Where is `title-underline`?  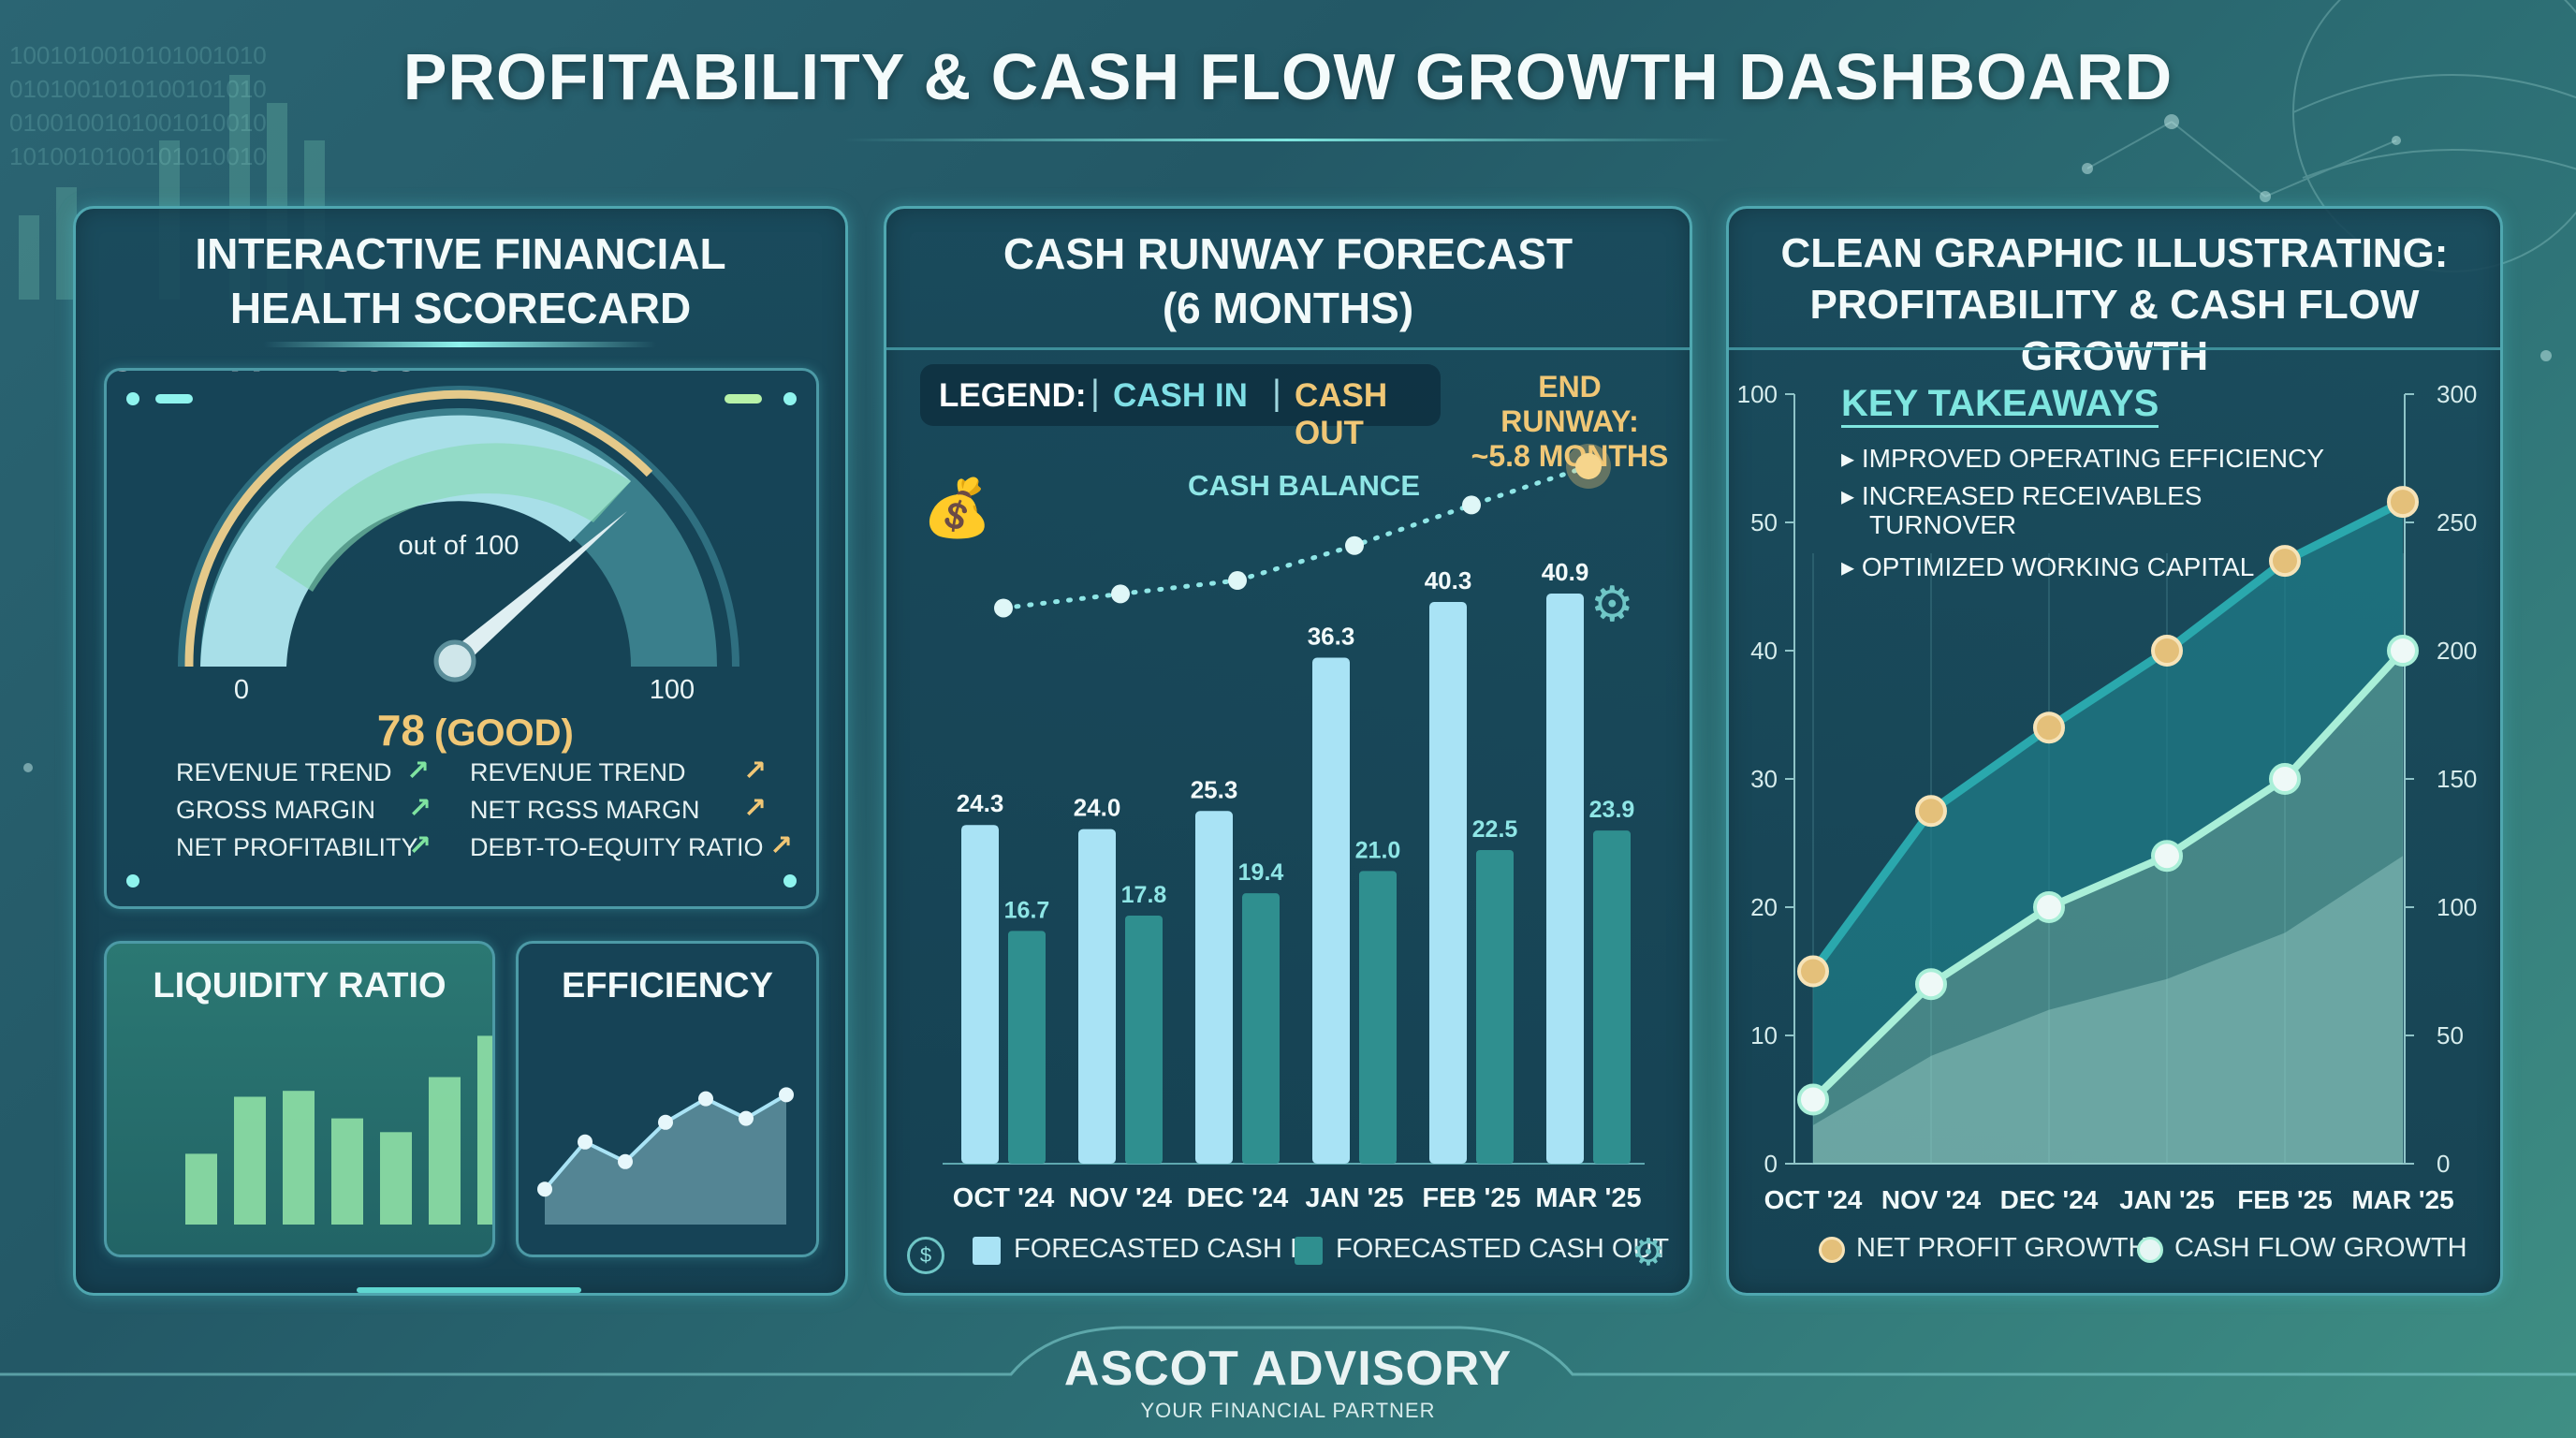
title-underline is located at coordinates (1287, 140).